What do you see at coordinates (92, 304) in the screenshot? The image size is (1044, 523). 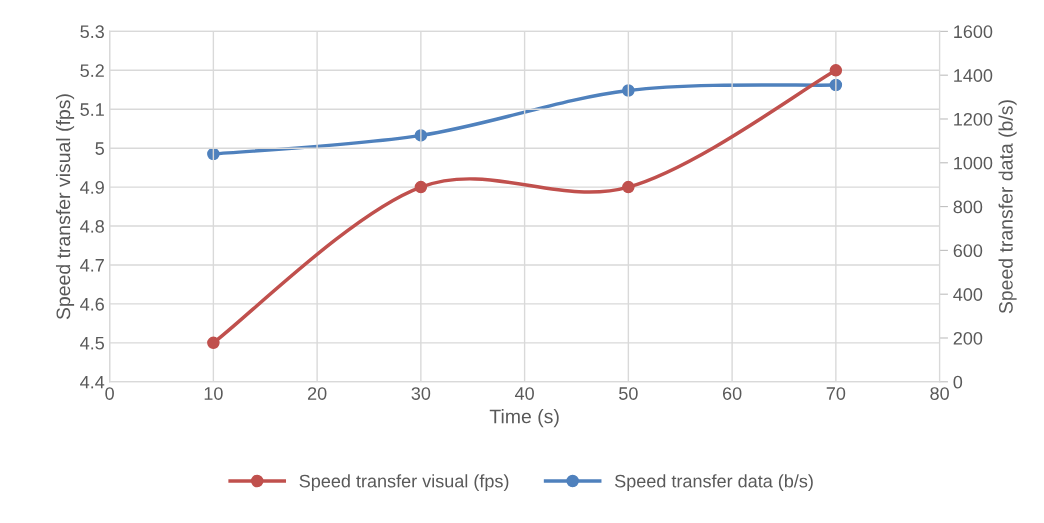 I see `y-tick-label: 4.6` at bounding box center [92, 304].